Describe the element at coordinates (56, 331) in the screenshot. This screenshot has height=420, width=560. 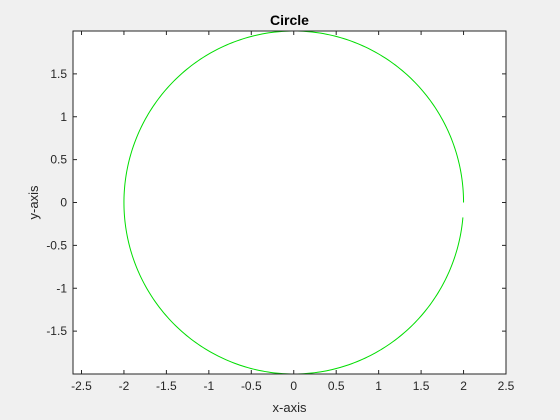
I see `y-tick-label: -1.5` at that location.